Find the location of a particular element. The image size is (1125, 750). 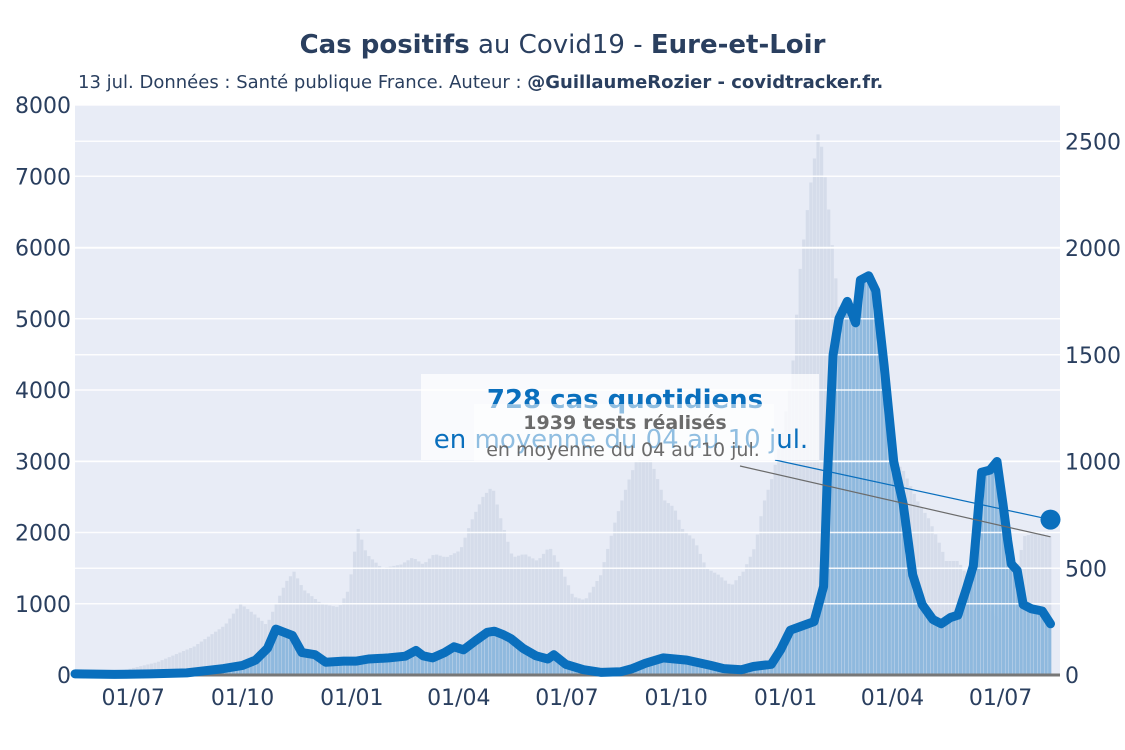

y-left-tick-label: 8000 is located at coordinates (43, 106).